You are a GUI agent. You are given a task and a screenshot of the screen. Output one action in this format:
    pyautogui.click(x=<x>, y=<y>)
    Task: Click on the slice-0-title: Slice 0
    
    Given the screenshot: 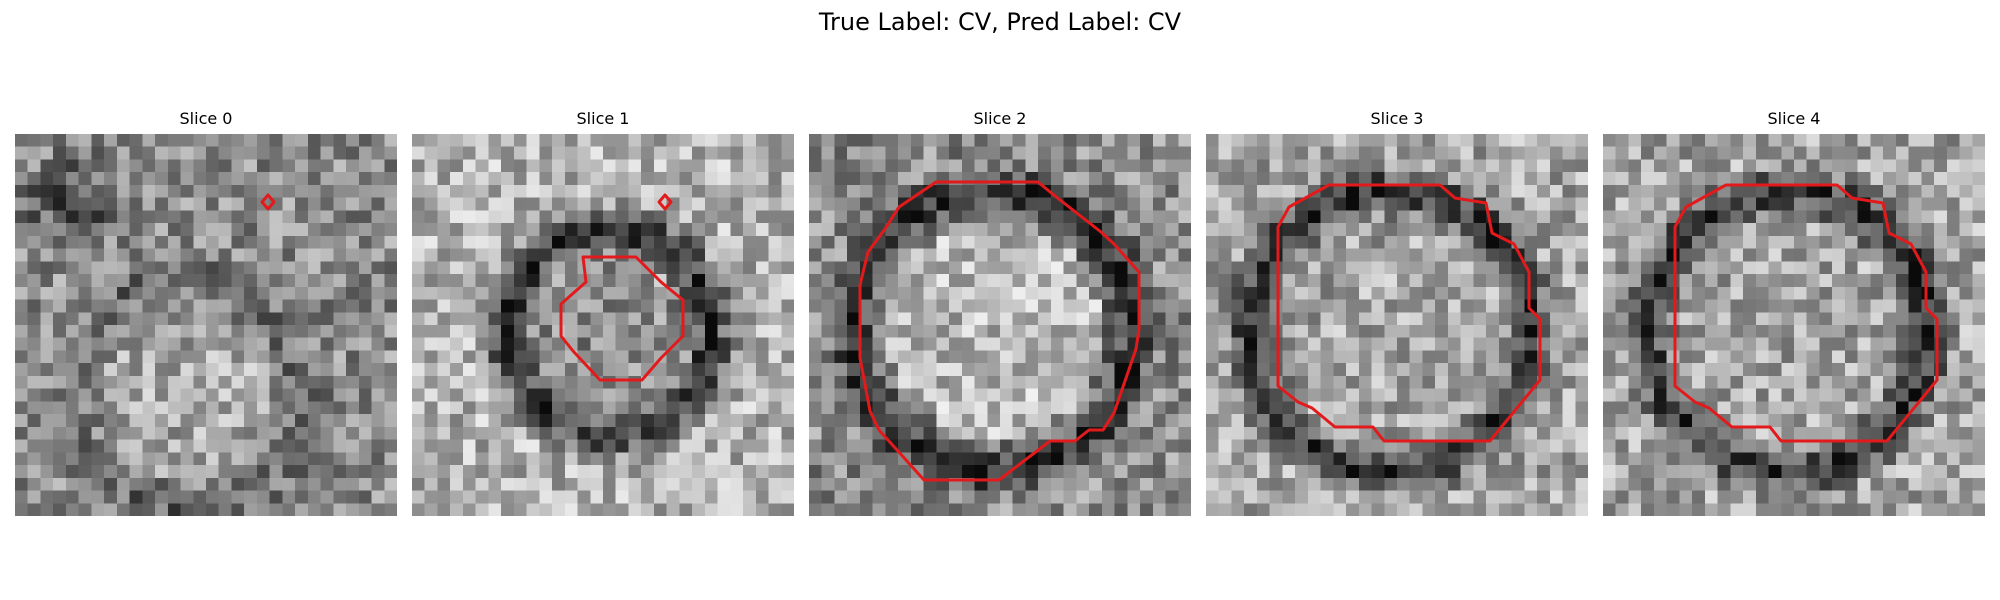 What is the action you would take?
    pyautogui.click(x=206, y=118)
    